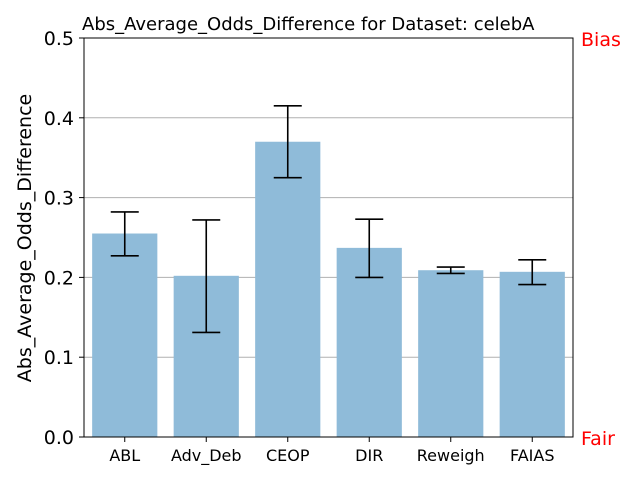 This screenshot has height=480, width=640. What do you see at coordinates (64, 238) in the screenshot?
I see `y-axis-ticks: 0.0 0.1 0.2 0.3 0.4 0.5` at bounding box center [64, 238].